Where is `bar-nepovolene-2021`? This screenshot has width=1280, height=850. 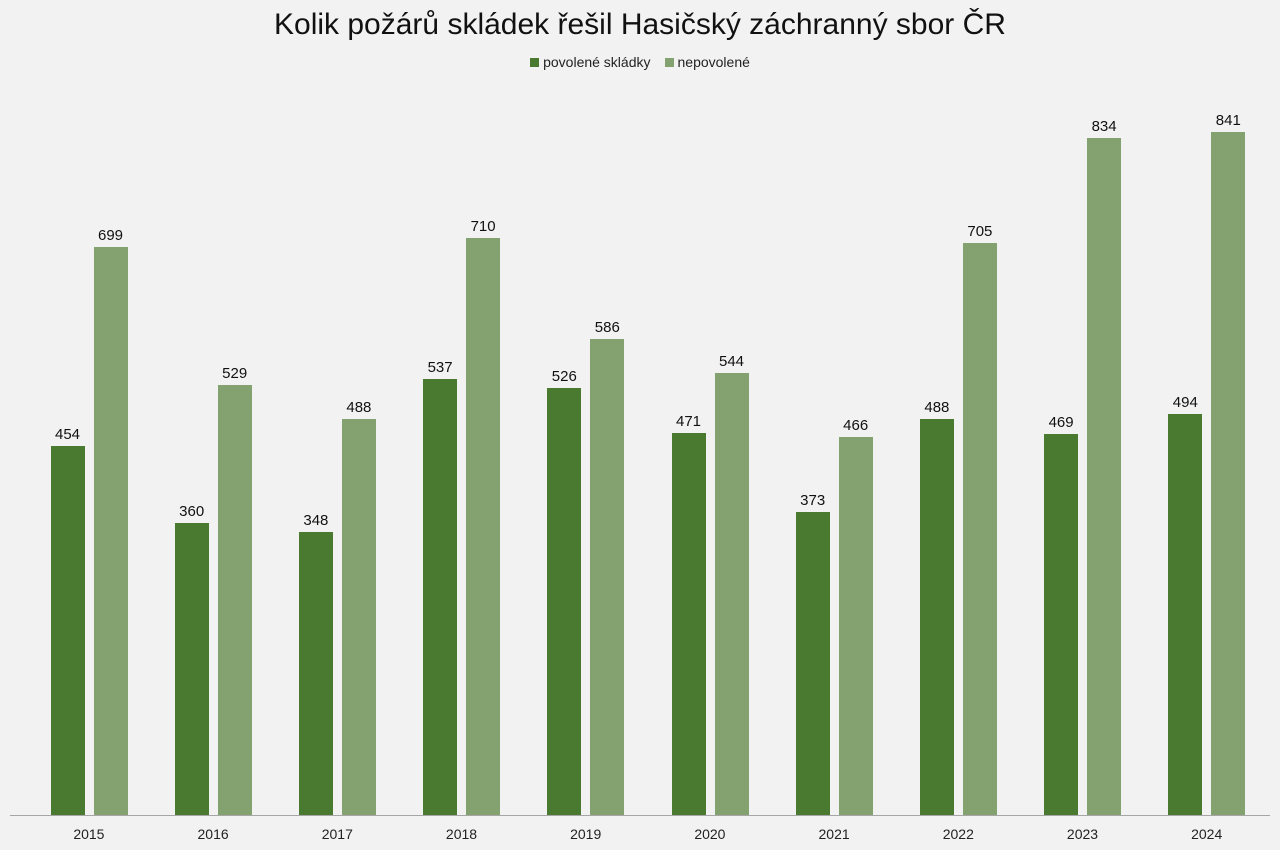
bar-nepovolene-2021 is located at coordinates (855, 625).